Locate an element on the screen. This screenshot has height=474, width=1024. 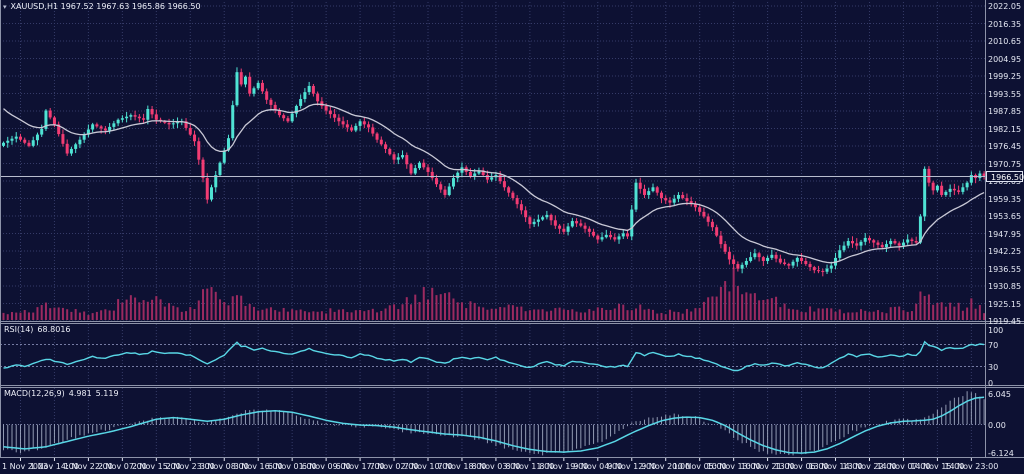
rsi-line is located at coordinates (494, 356).